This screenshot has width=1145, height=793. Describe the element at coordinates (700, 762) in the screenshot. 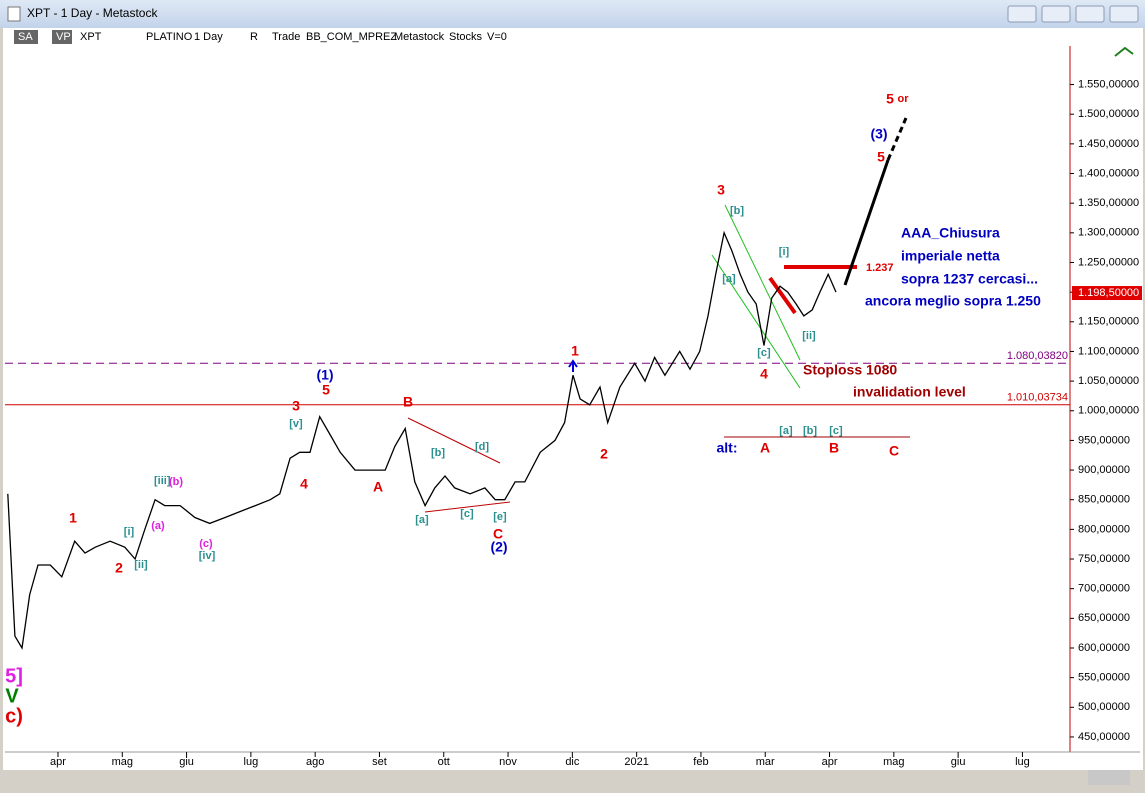

I see `x-tick-label: feb` at that location.